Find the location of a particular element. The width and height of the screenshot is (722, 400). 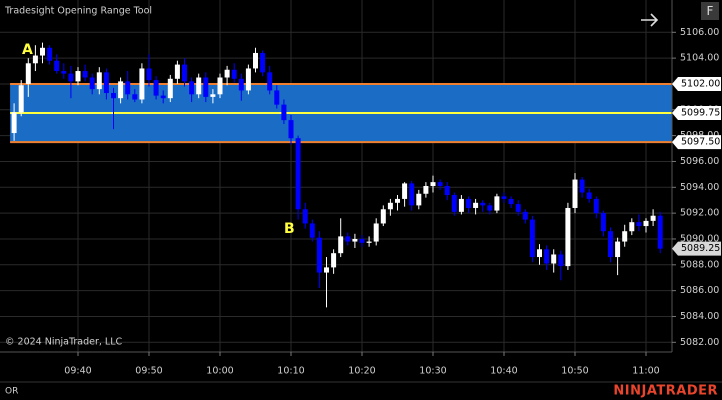

f-button is located at coordinates (710, 11).